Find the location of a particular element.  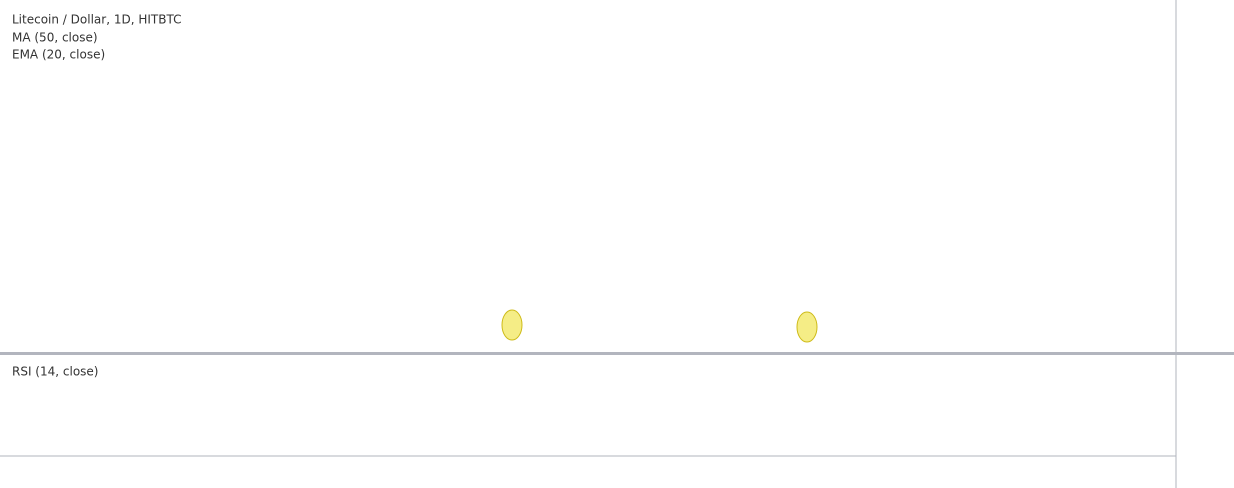

annotations is located at coordinates (659, 326).